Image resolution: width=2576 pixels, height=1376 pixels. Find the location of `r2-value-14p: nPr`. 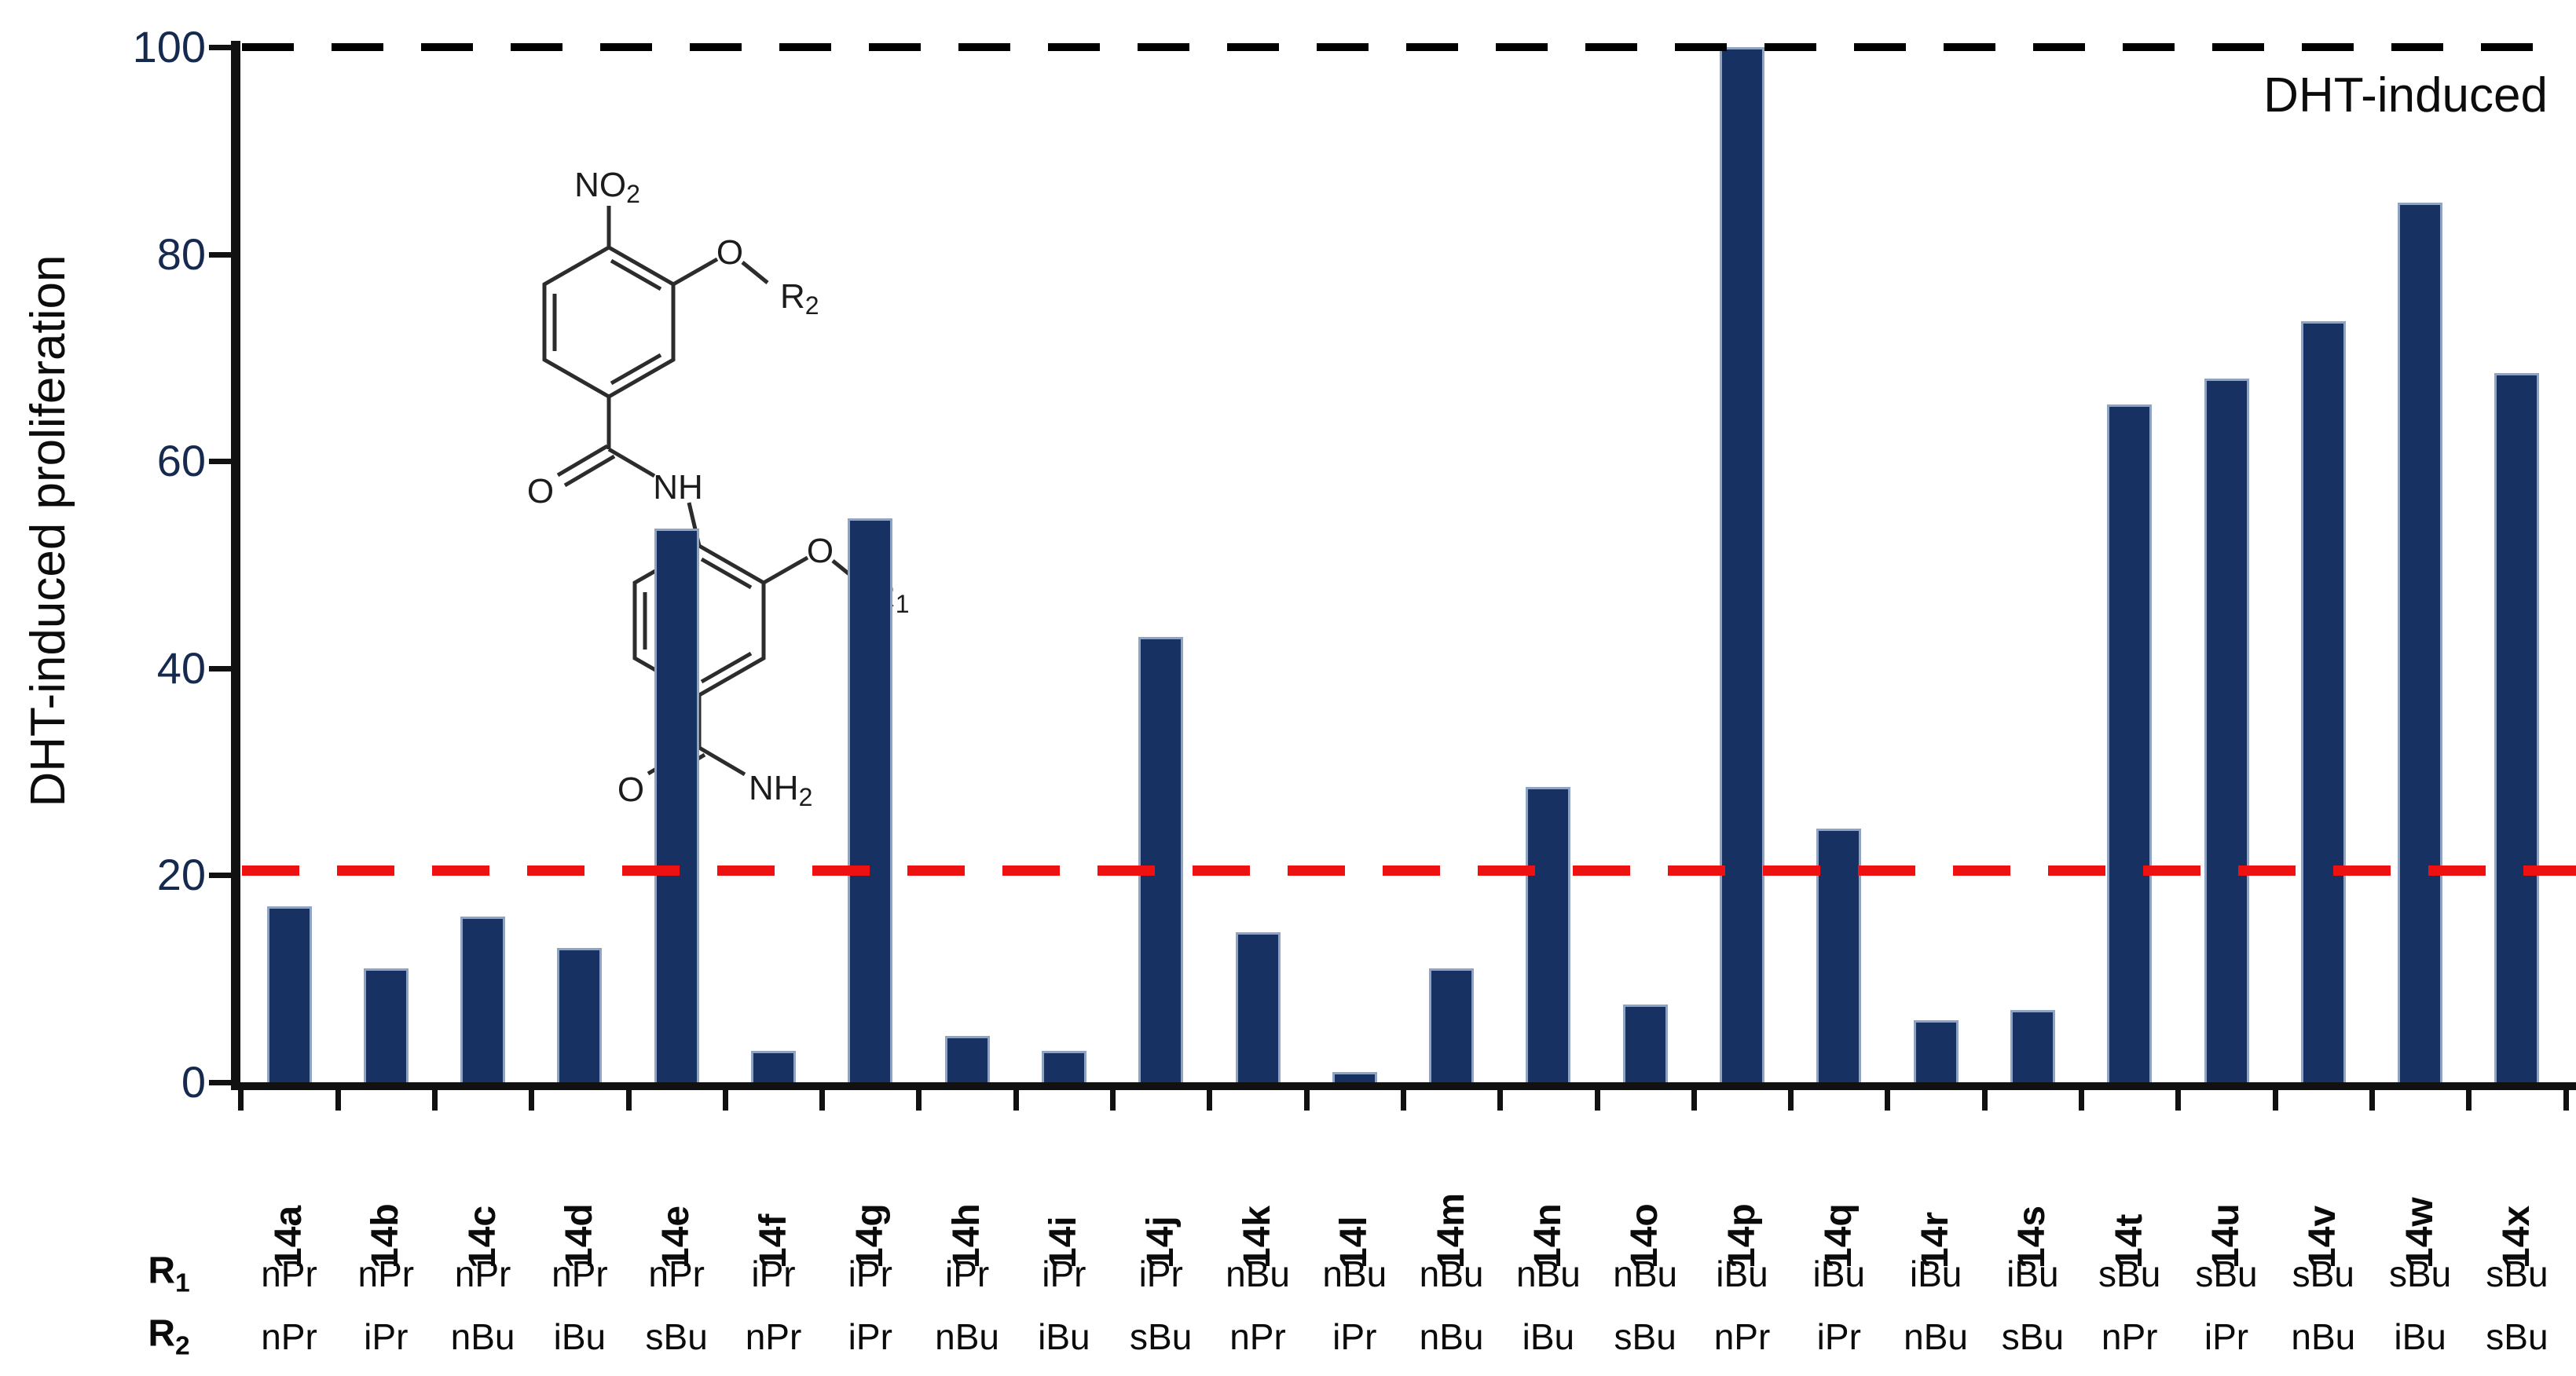

r2-value-14p: nPr is located at coordinates (1742, 1336).